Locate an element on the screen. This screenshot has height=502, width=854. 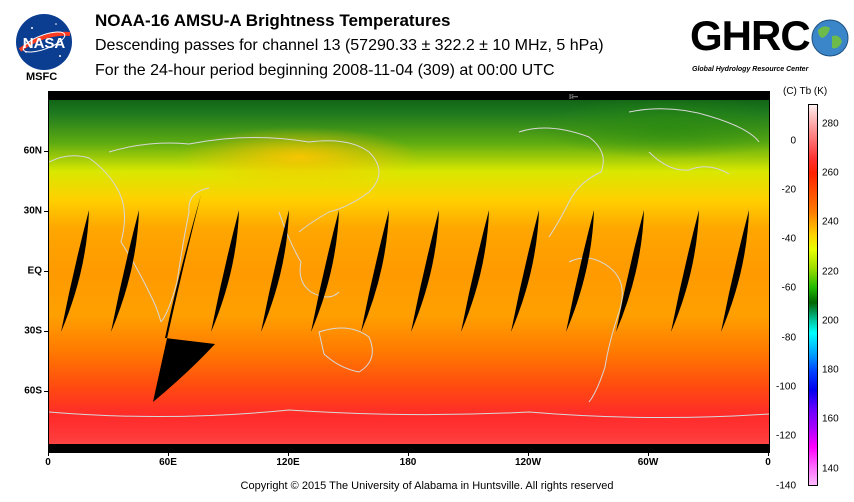
colorbar-kelvin-label: 260 is located at coordinates (830, 173).